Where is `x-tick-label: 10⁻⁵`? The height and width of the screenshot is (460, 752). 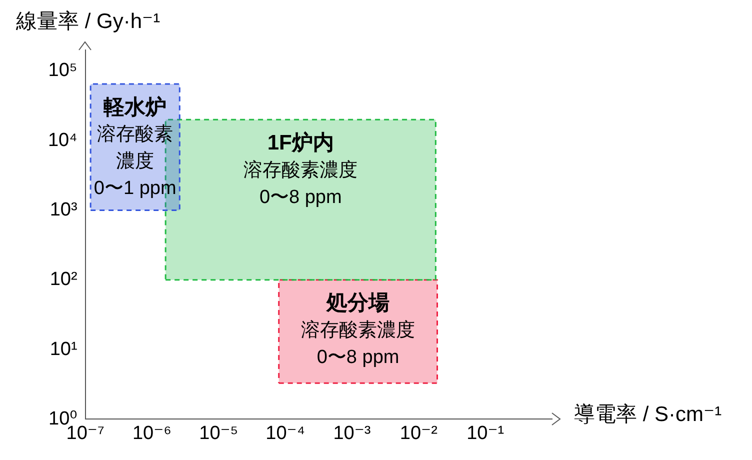
x-tick-label: 10⁻⁵ is located at coordinates (218, 433).